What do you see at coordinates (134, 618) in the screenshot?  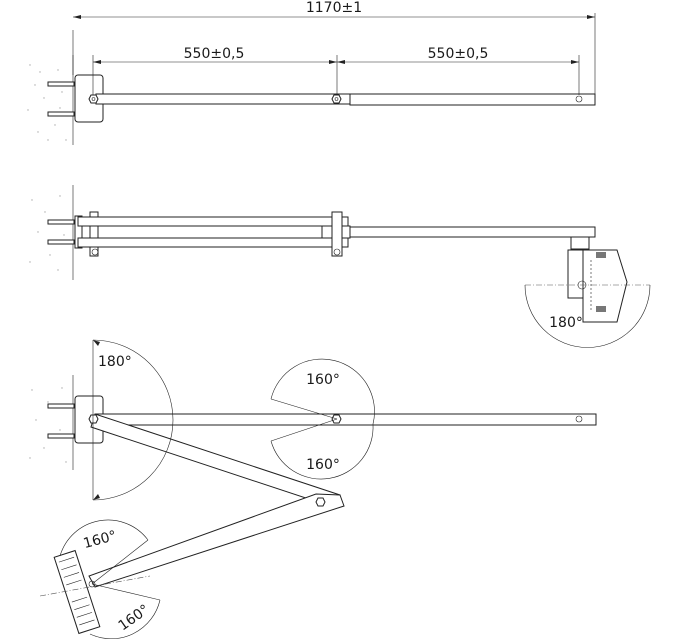 I see `angle-head-tilt-lower: 160°` at bounding box center [134, 618].